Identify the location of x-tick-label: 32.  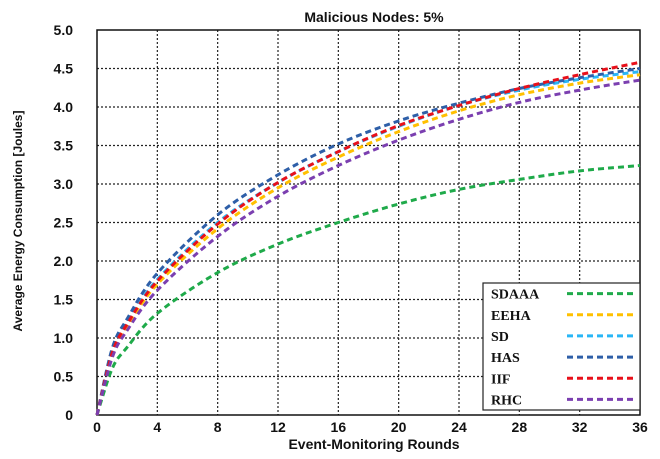
(580, 427).